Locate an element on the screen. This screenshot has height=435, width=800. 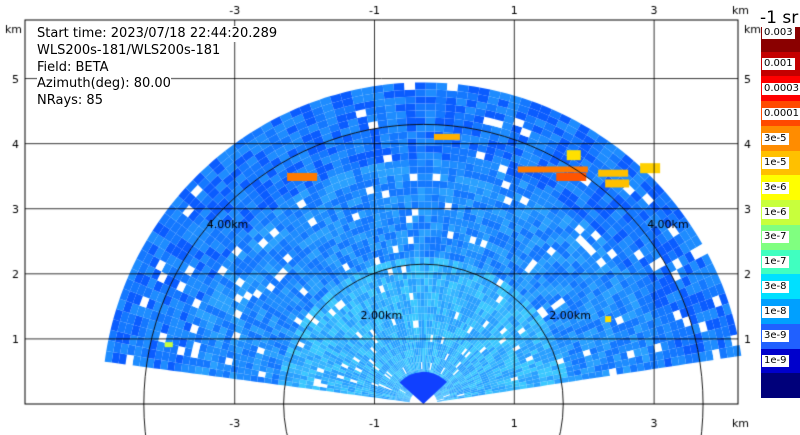
colorbar-tick-label: 1e-7 is located at coordinates (775, 262).